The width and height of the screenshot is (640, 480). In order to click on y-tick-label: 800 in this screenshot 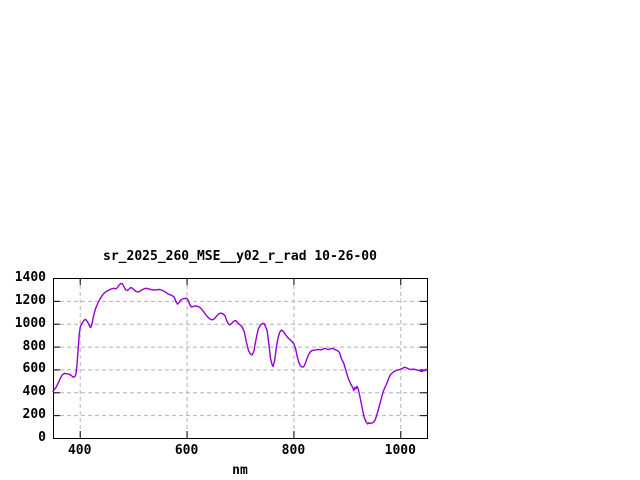, I will do `click(34, 346)`.